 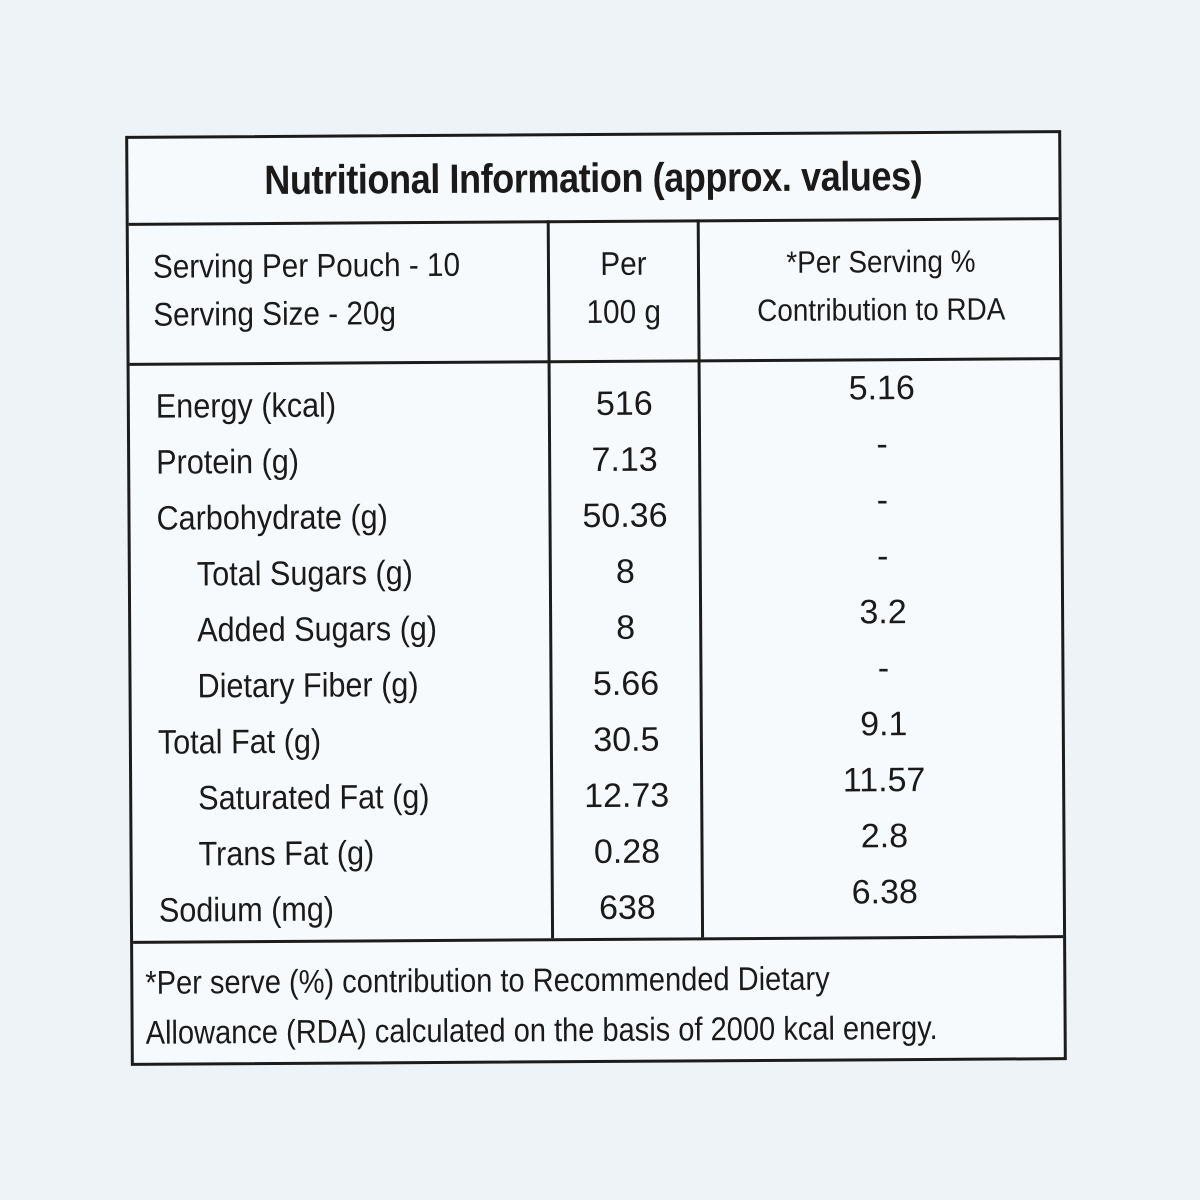 What do you see at coordinates (624, 311) in the screenshot?
I see `per-100g-header-line2: 100 g` at bounding box center [624, 311].